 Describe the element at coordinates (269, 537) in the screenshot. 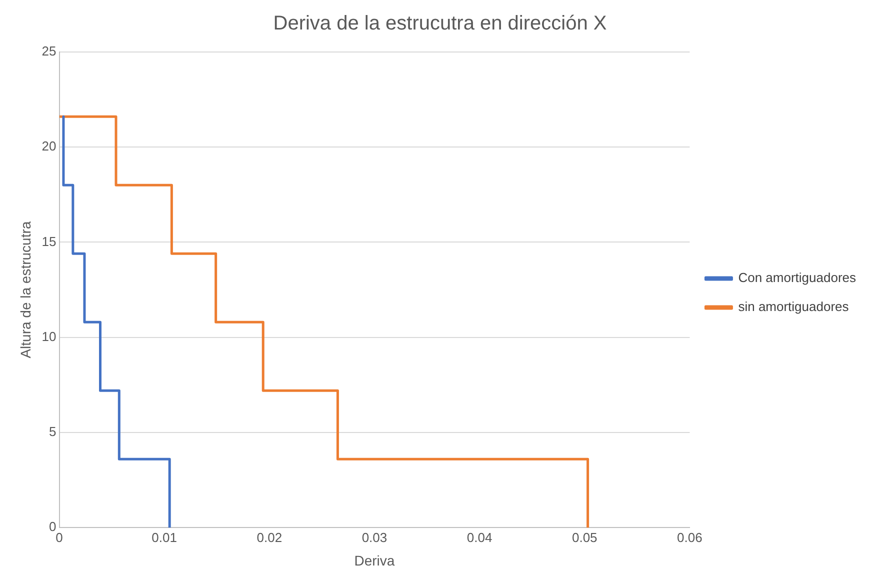

I see `x-tick-label: 0.02` at that location.